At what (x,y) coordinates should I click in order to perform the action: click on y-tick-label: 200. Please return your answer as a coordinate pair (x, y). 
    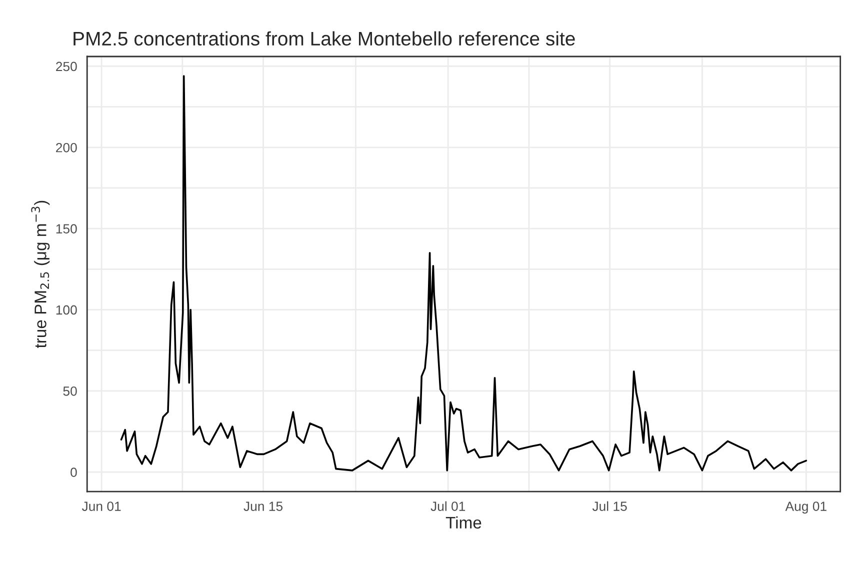
    Looking at the image, I should click on (66, 147).